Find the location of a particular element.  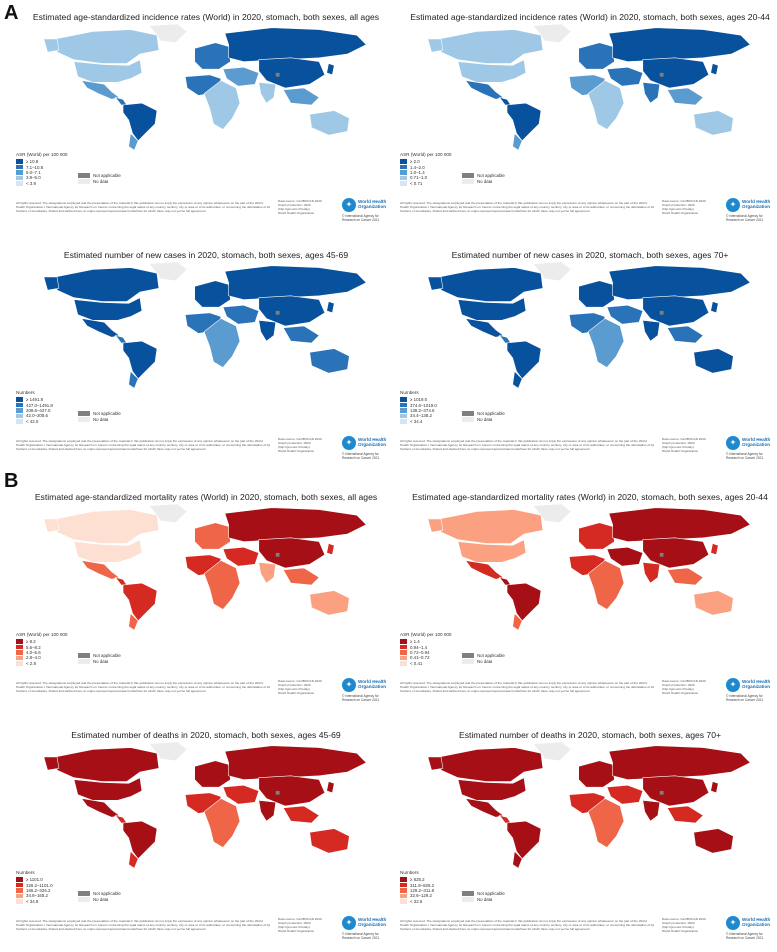

legend-label: 0.71–1.0 is located at coordinates (419, 178).